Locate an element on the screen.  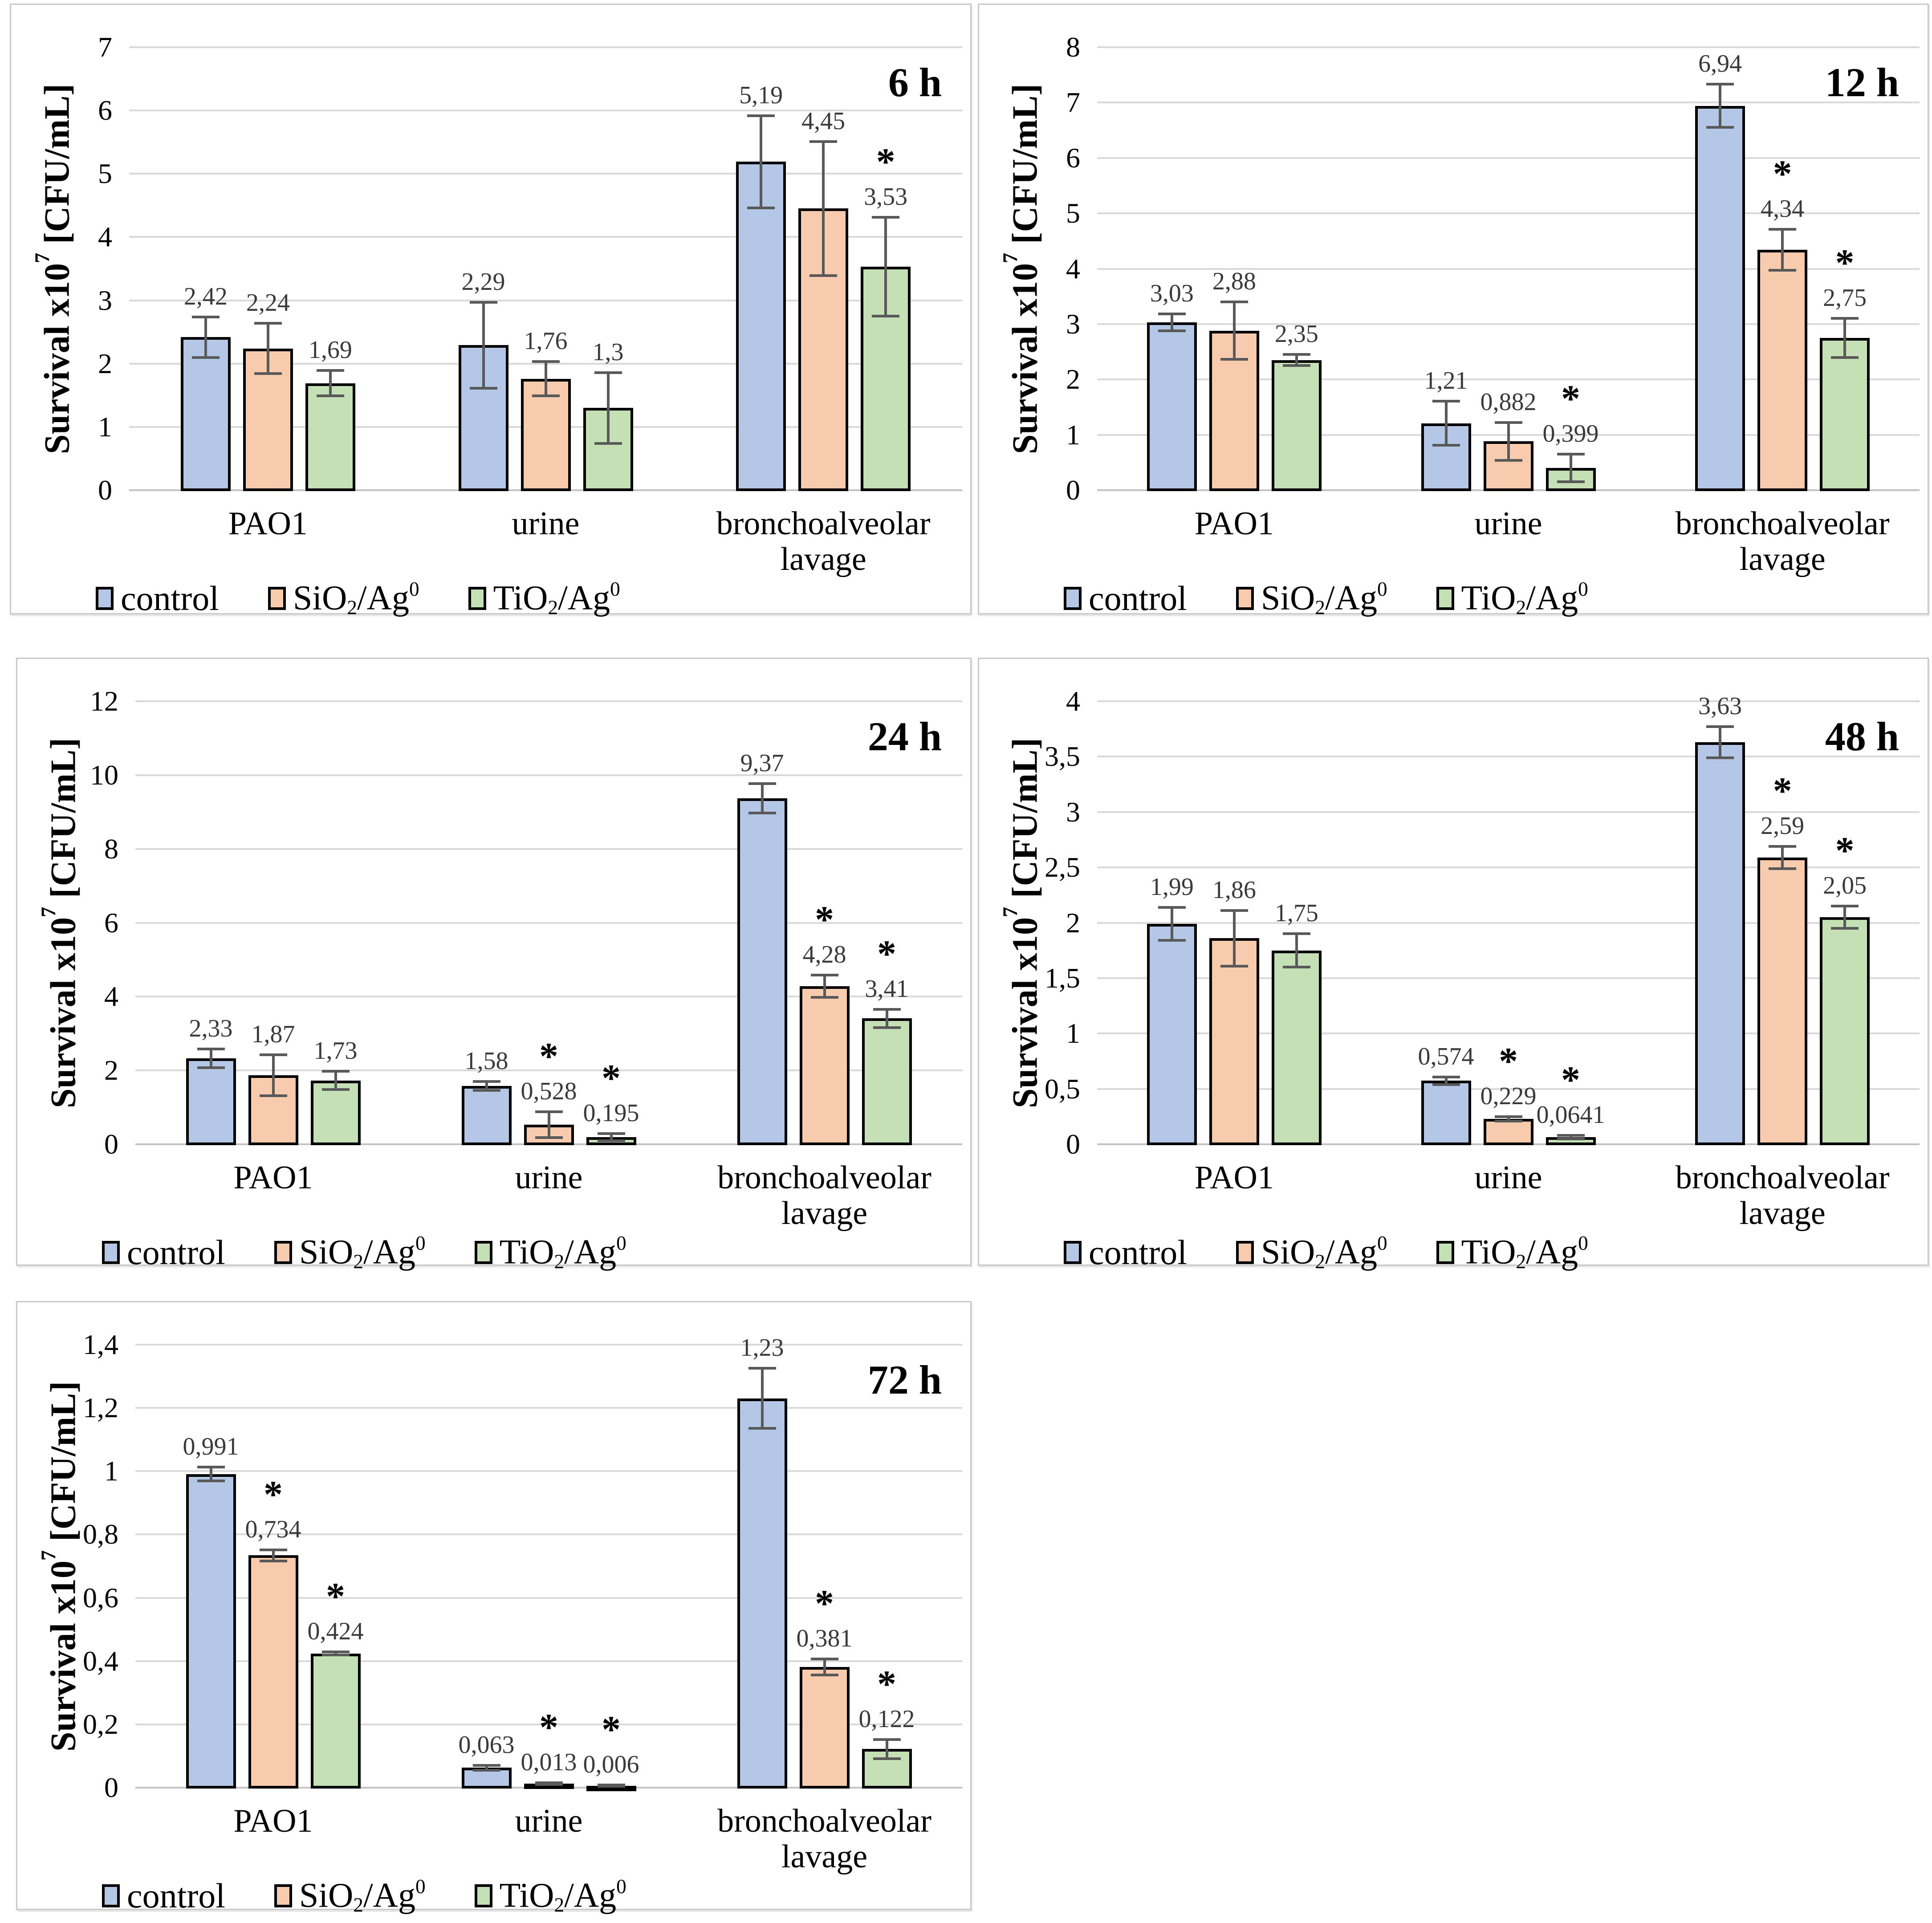
value-label: 4,45 is located at coordinates (823, 121).